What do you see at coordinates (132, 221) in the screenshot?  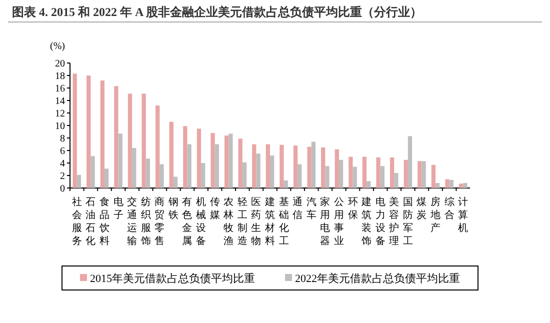 I see `x-tick-label: 交通运输` at bounding box center [132, 221].